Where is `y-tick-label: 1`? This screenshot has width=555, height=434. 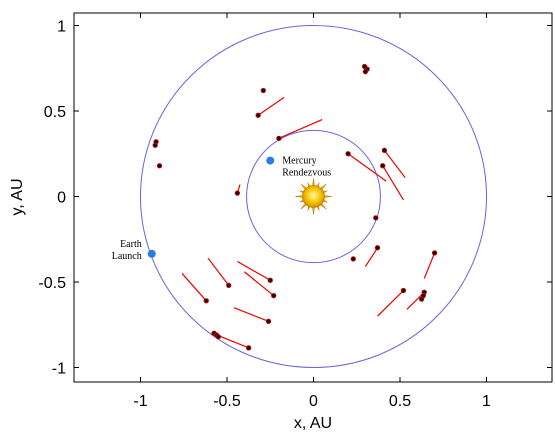
y-tick-label: 1 is located at coordinates (61, 27).